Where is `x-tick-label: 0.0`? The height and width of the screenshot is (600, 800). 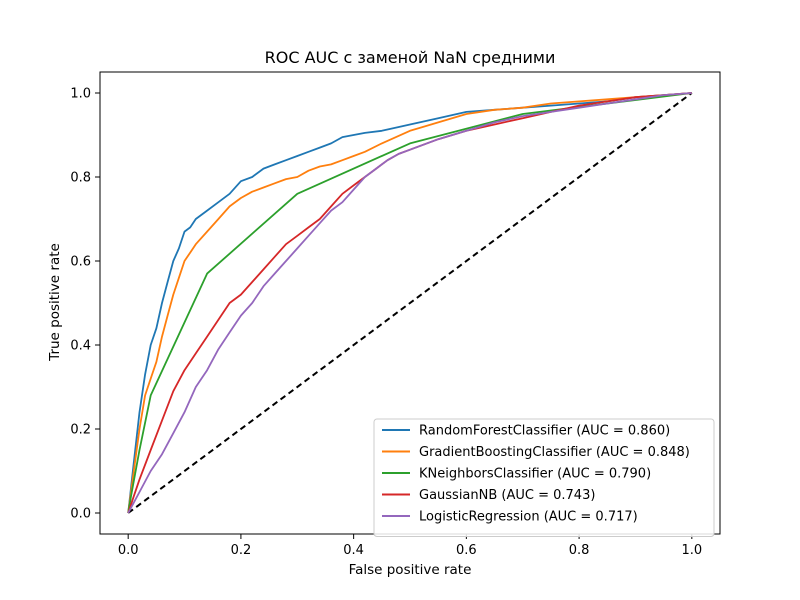 x-tick-label: 0.0 is located at coordinates (128, 550).